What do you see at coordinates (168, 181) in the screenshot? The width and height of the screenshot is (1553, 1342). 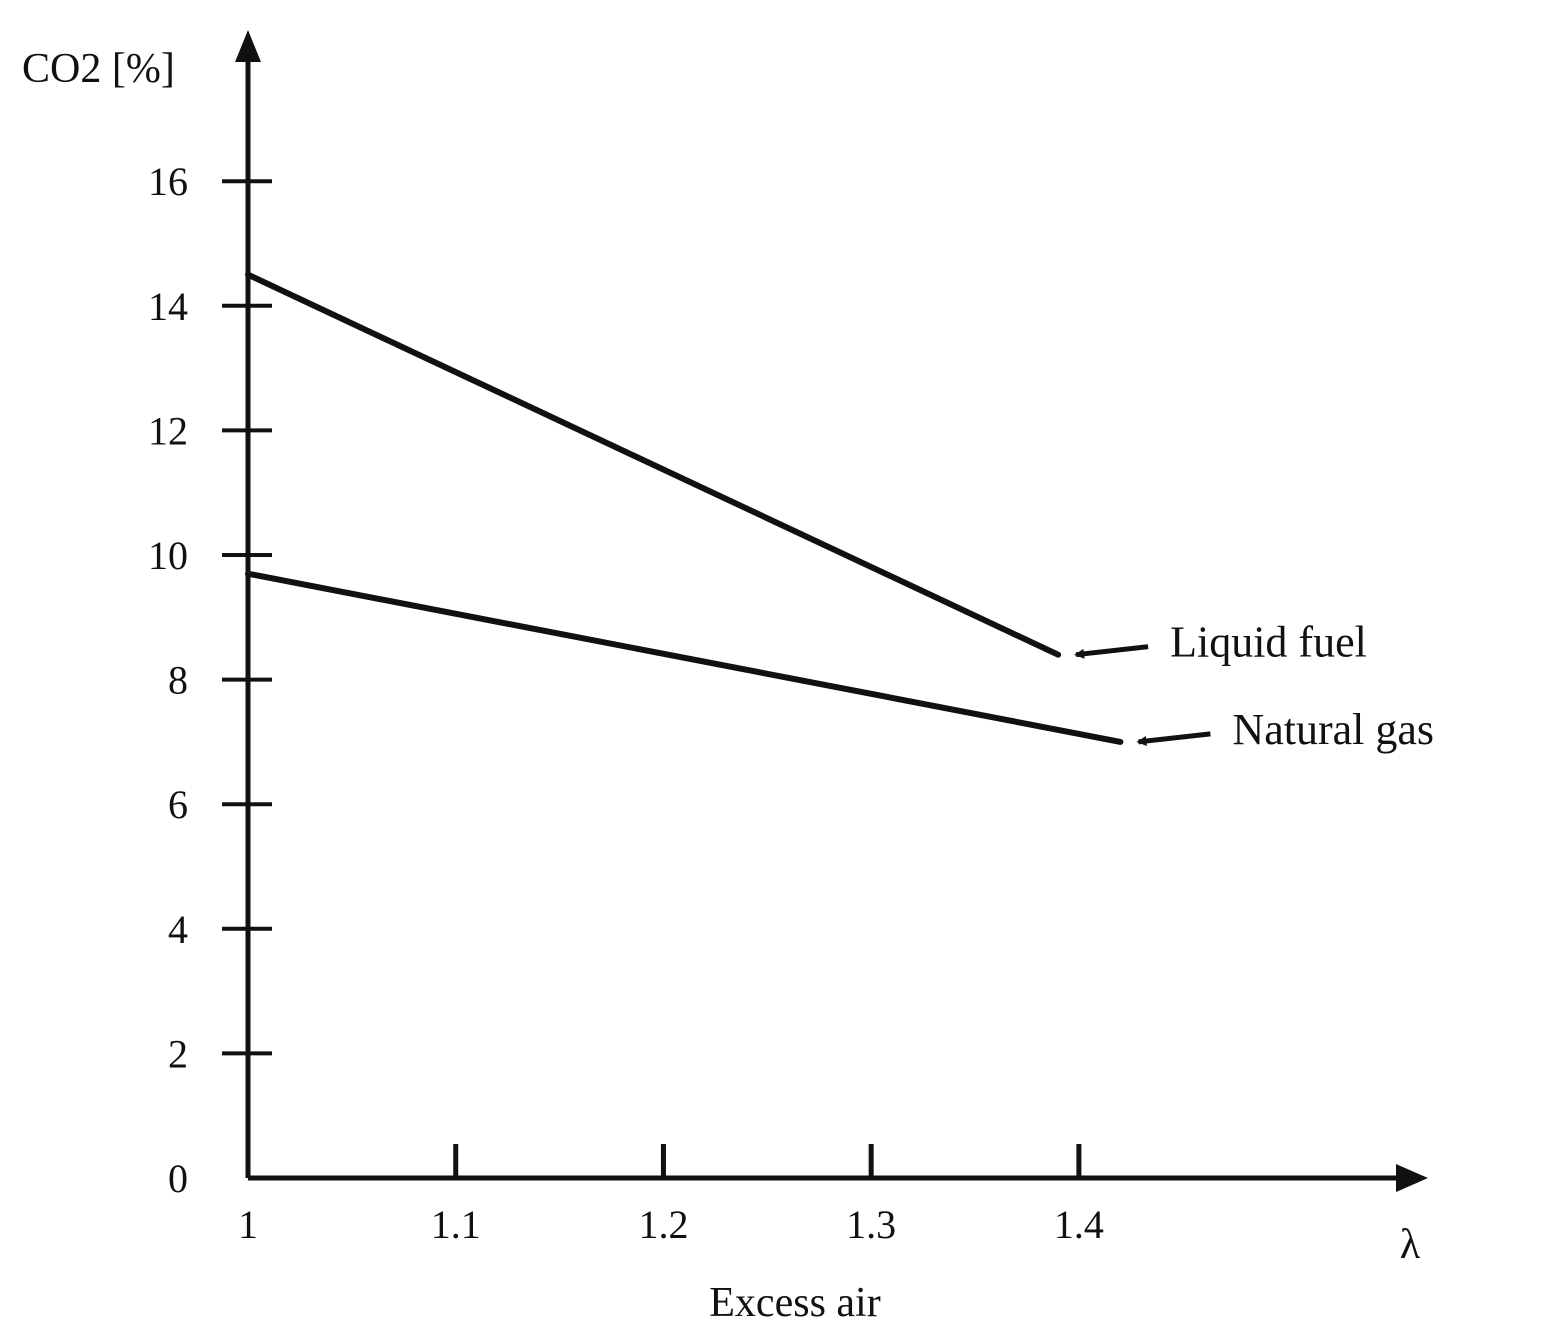 I see `y-tick-label: 16` at bounding box center [168, 181].